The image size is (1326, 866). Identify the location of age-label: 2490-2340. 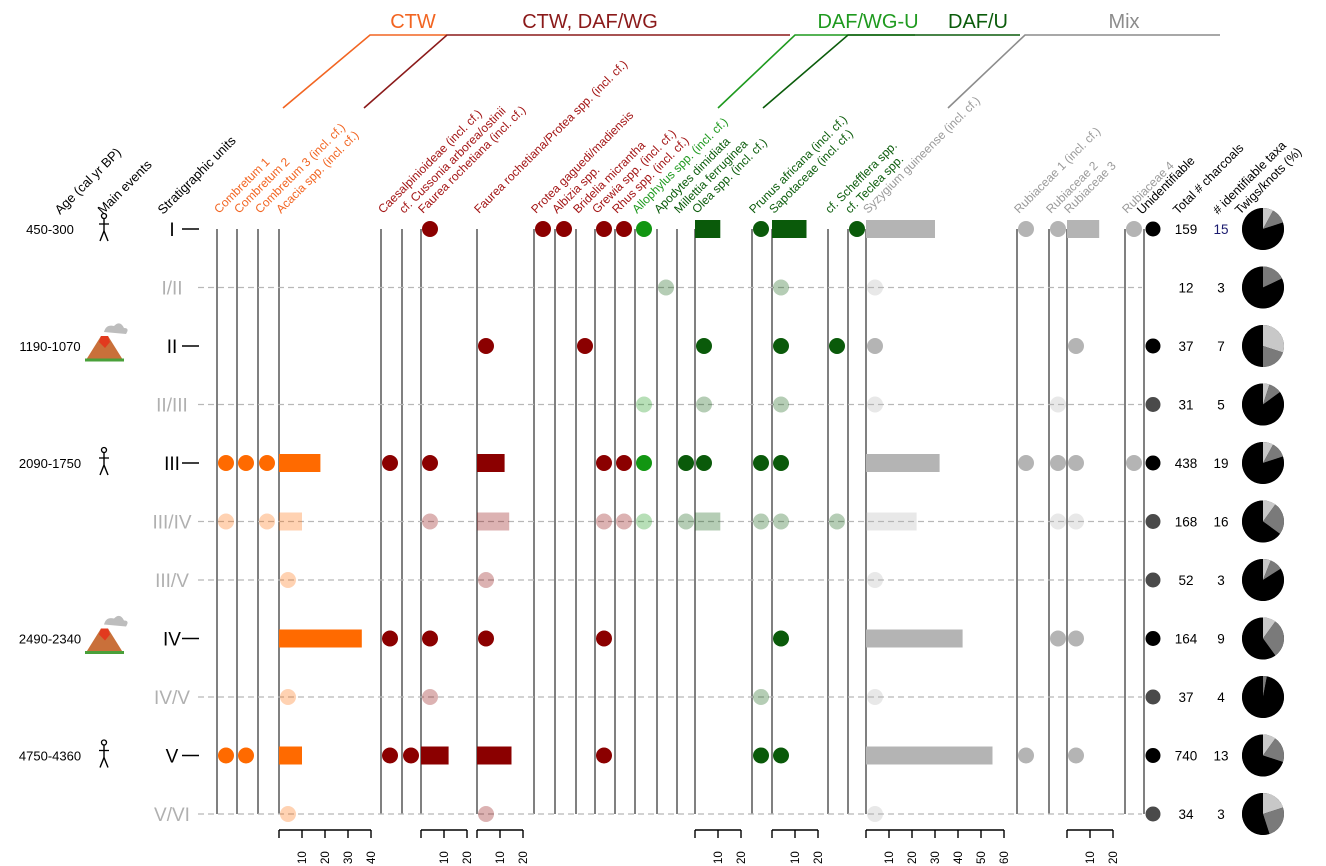
(50, 639).